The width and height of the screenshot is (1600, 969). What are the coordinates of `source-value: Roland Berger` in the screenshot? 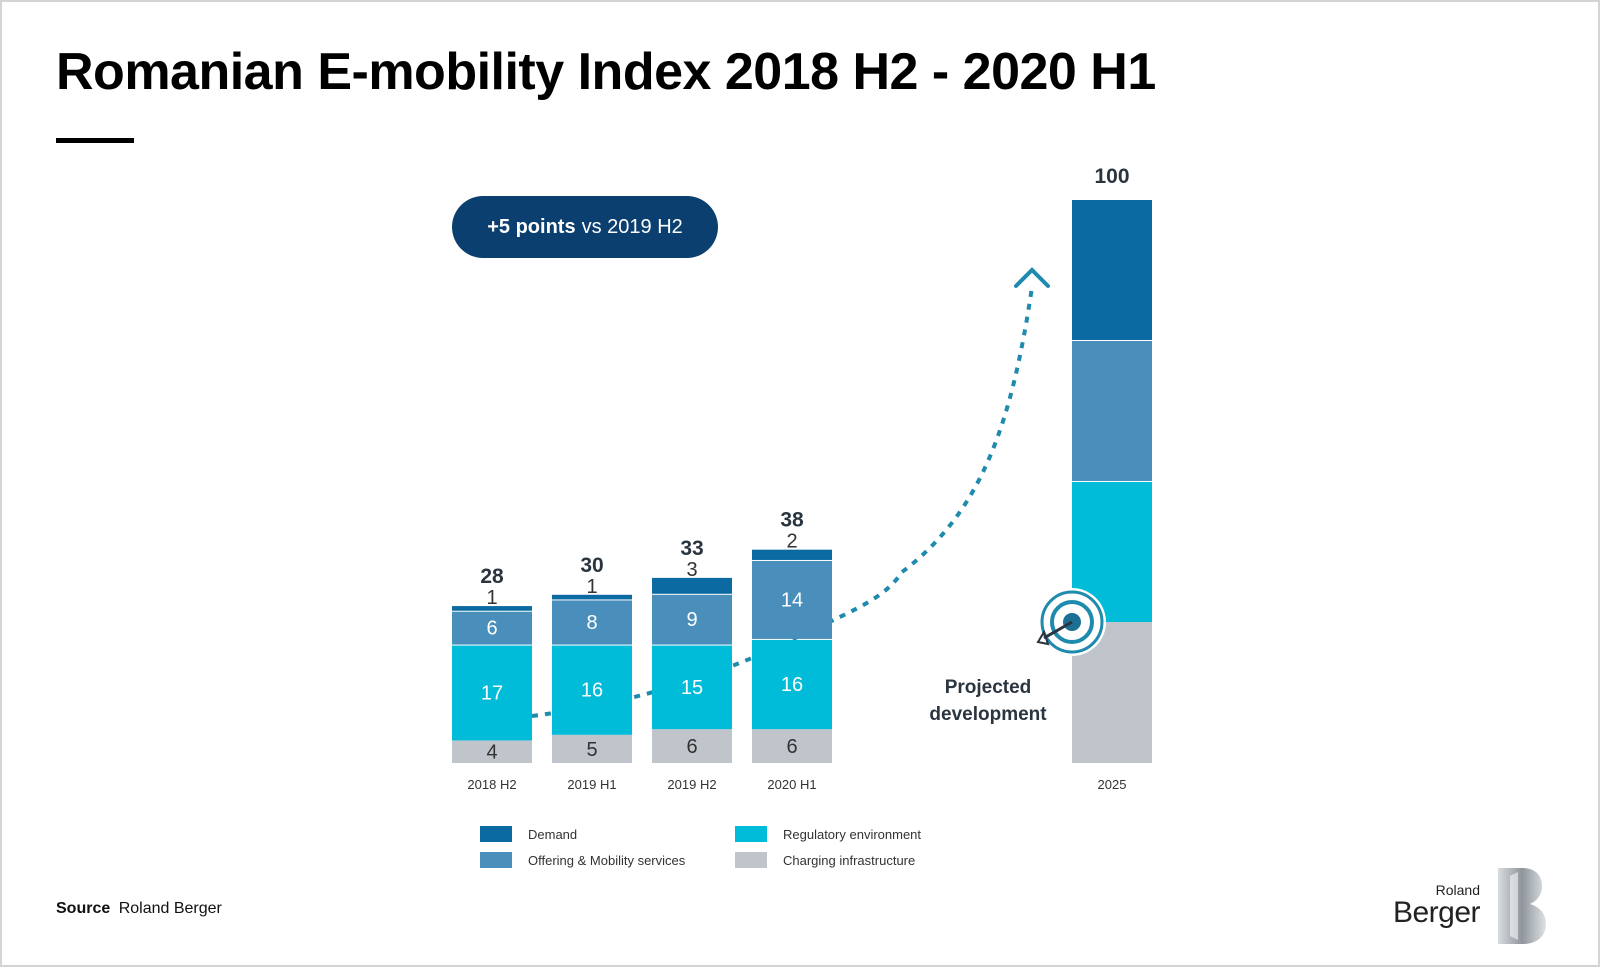 It's located at (170, 908).